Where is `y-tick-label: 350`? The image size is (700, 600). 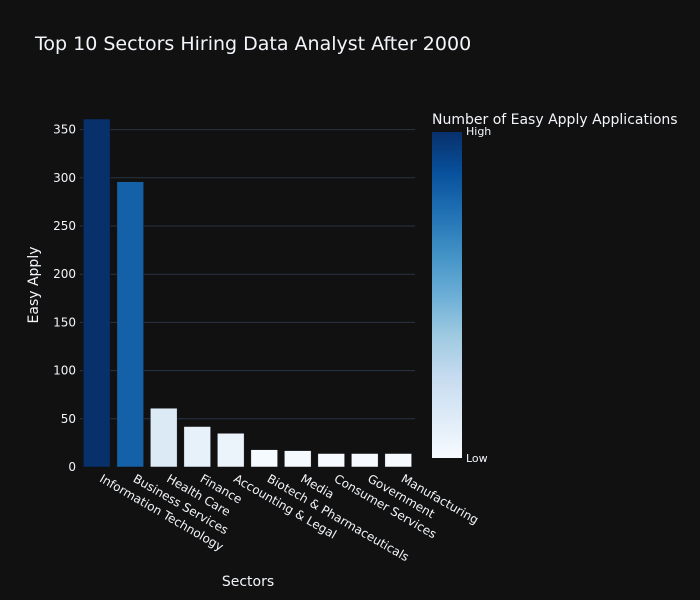 y-tick-label: 350 is located at coordinates (64, 130).